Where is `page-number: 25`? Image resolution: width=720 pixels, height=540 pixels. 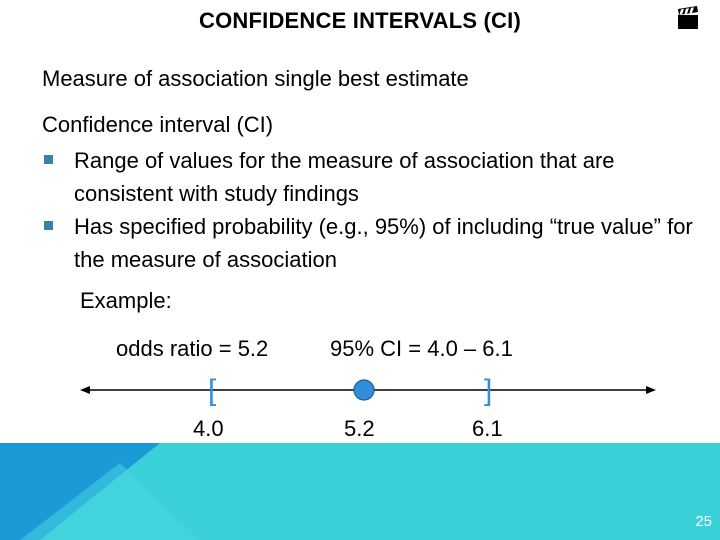
page-number: 25 is located at coordinates (703, 521).